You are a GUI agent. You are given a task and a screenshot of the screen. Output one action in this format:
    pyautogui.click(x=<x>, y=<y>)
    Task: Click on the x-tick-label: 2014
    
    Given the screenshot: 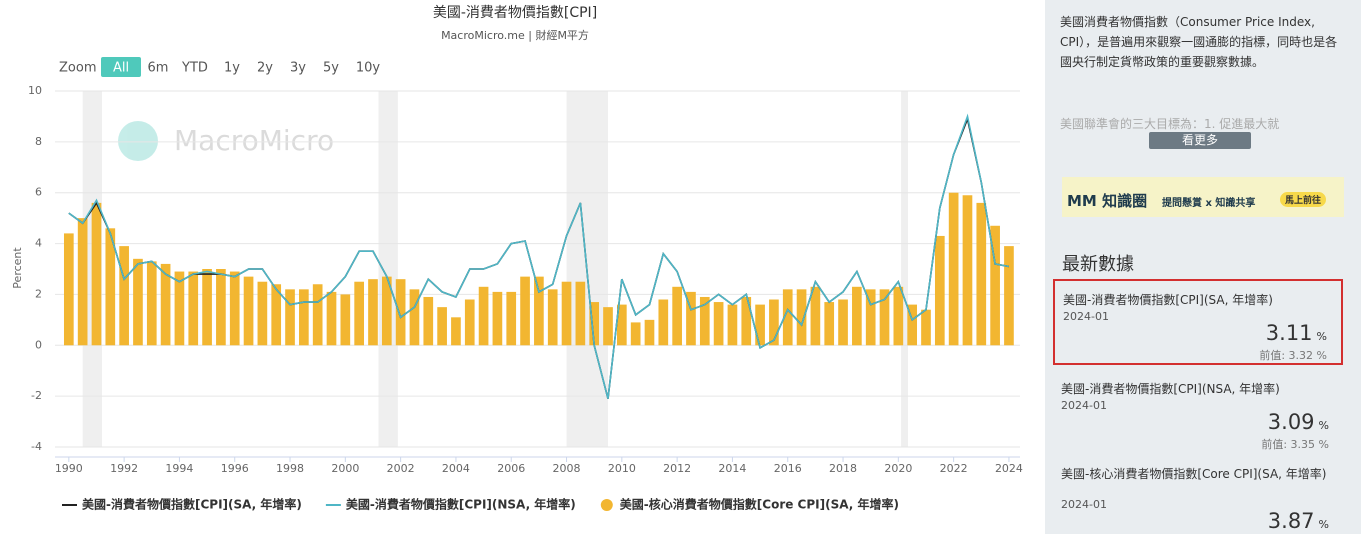 What is the action you would take?
    pyautogui.click(x=732, y=468)
    